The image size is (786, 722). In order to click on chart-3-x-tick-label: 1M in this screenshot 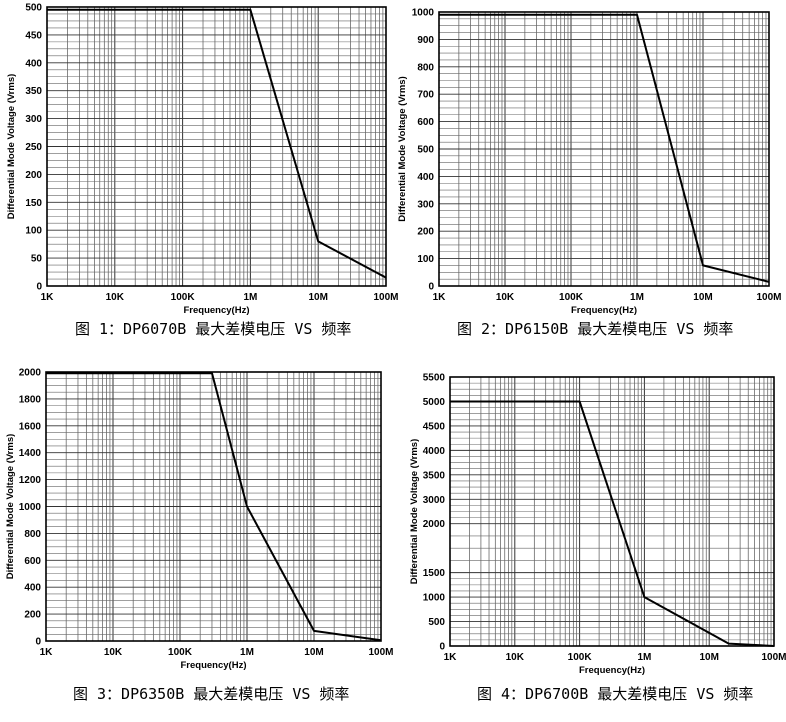, I will do `click(247, 652)`.